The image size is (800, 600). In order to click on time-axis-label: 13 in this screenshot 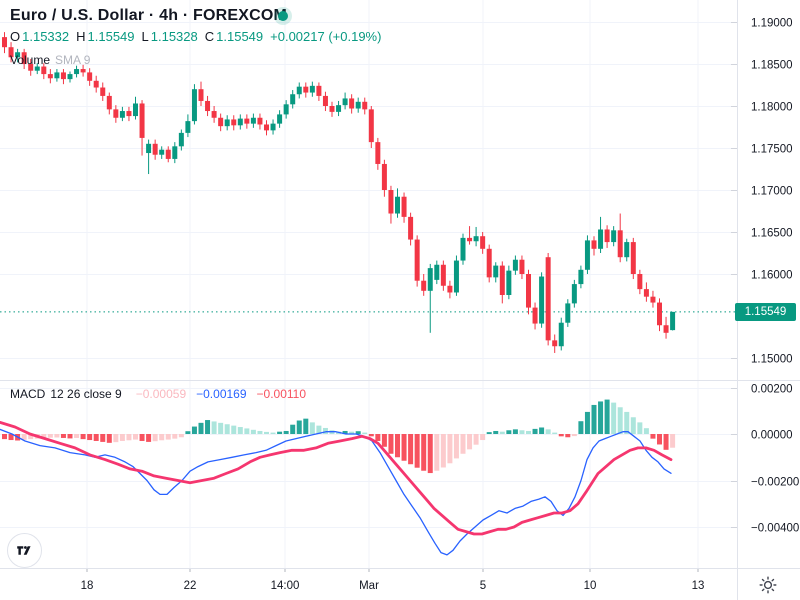, I will do `click(698, 586)`.